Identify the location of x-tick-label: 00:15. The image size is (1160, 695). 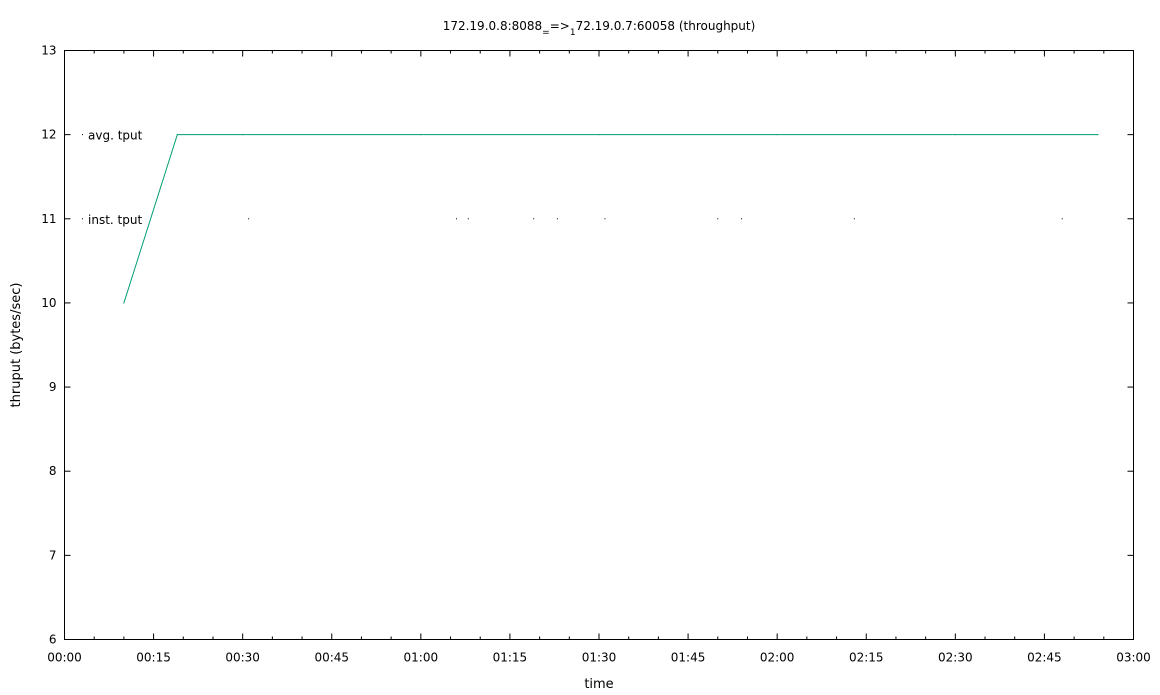
(153, 658).